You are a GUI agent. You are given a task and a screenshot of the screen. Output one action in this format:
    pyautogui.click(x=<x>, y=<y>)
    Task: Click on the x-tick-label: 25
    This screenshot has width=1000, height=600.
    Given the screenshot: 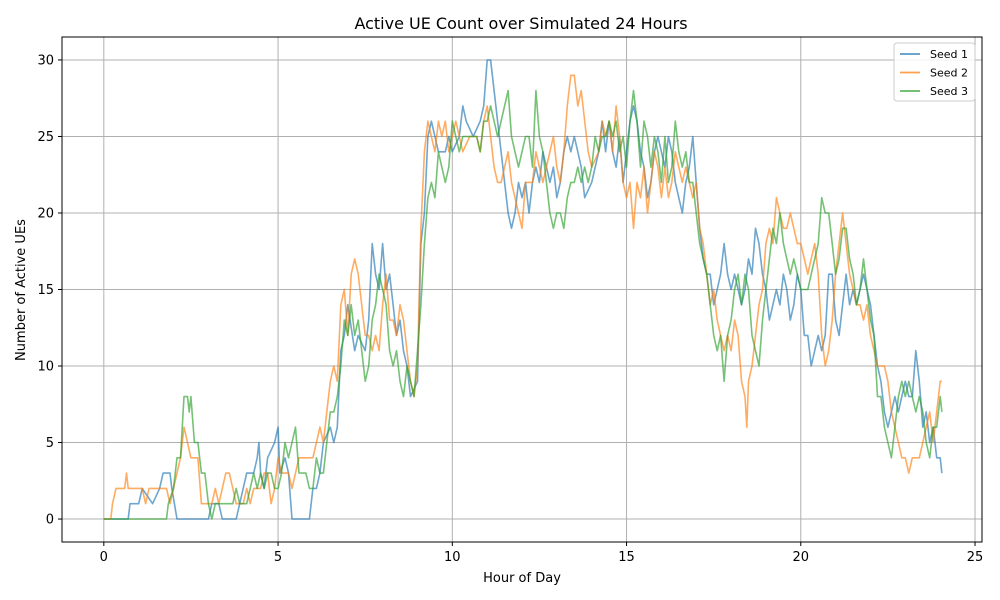 What is the action you would take?
    pyautogui.click(x=975, y=557)
    